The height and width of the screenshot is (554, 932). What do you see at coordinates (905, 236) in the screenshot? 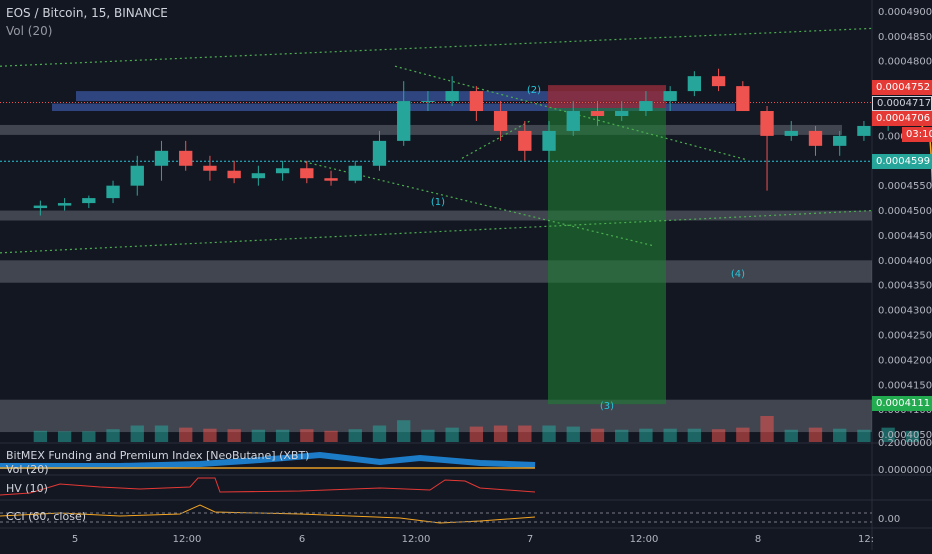
I see `price-tick-9: 0.0004450` at bounding box center [905, 236].